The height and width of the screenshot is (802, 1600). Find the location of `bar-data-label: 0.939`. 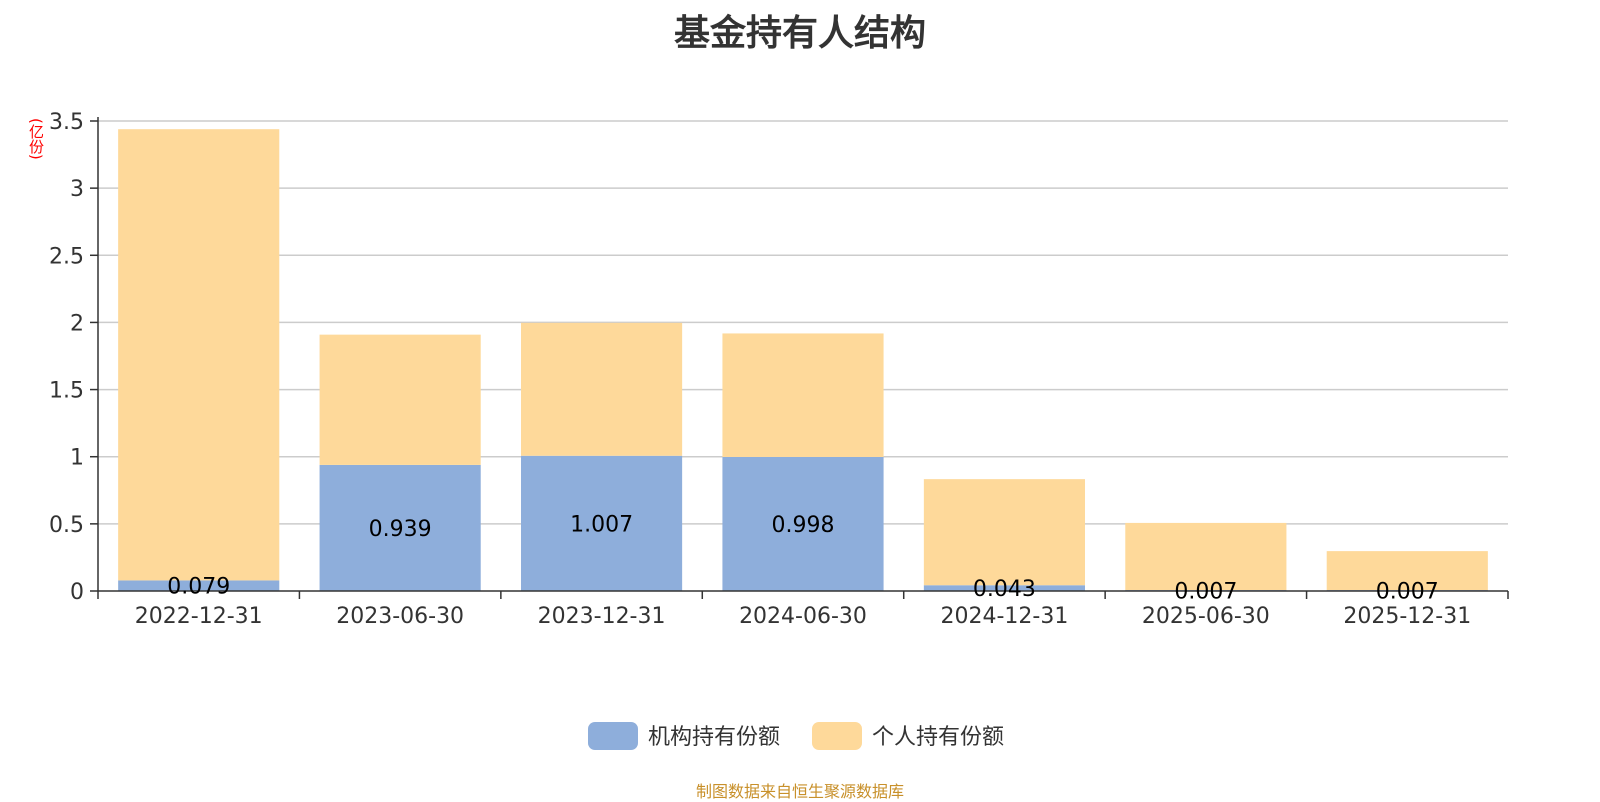

bar-data-label: 0.939 is located at coordinates (400, 529).